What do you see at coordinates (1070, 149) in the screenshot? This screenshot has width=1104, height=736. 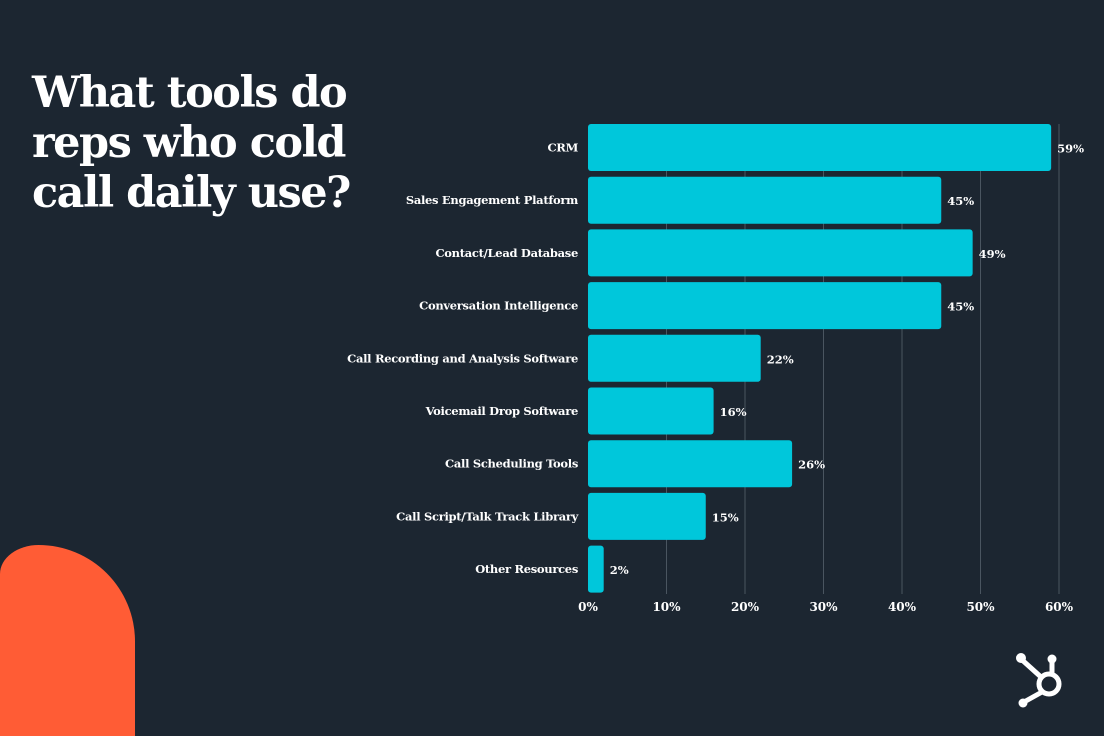 I see `data-label: 59%` at bounding box center [1070, 149].